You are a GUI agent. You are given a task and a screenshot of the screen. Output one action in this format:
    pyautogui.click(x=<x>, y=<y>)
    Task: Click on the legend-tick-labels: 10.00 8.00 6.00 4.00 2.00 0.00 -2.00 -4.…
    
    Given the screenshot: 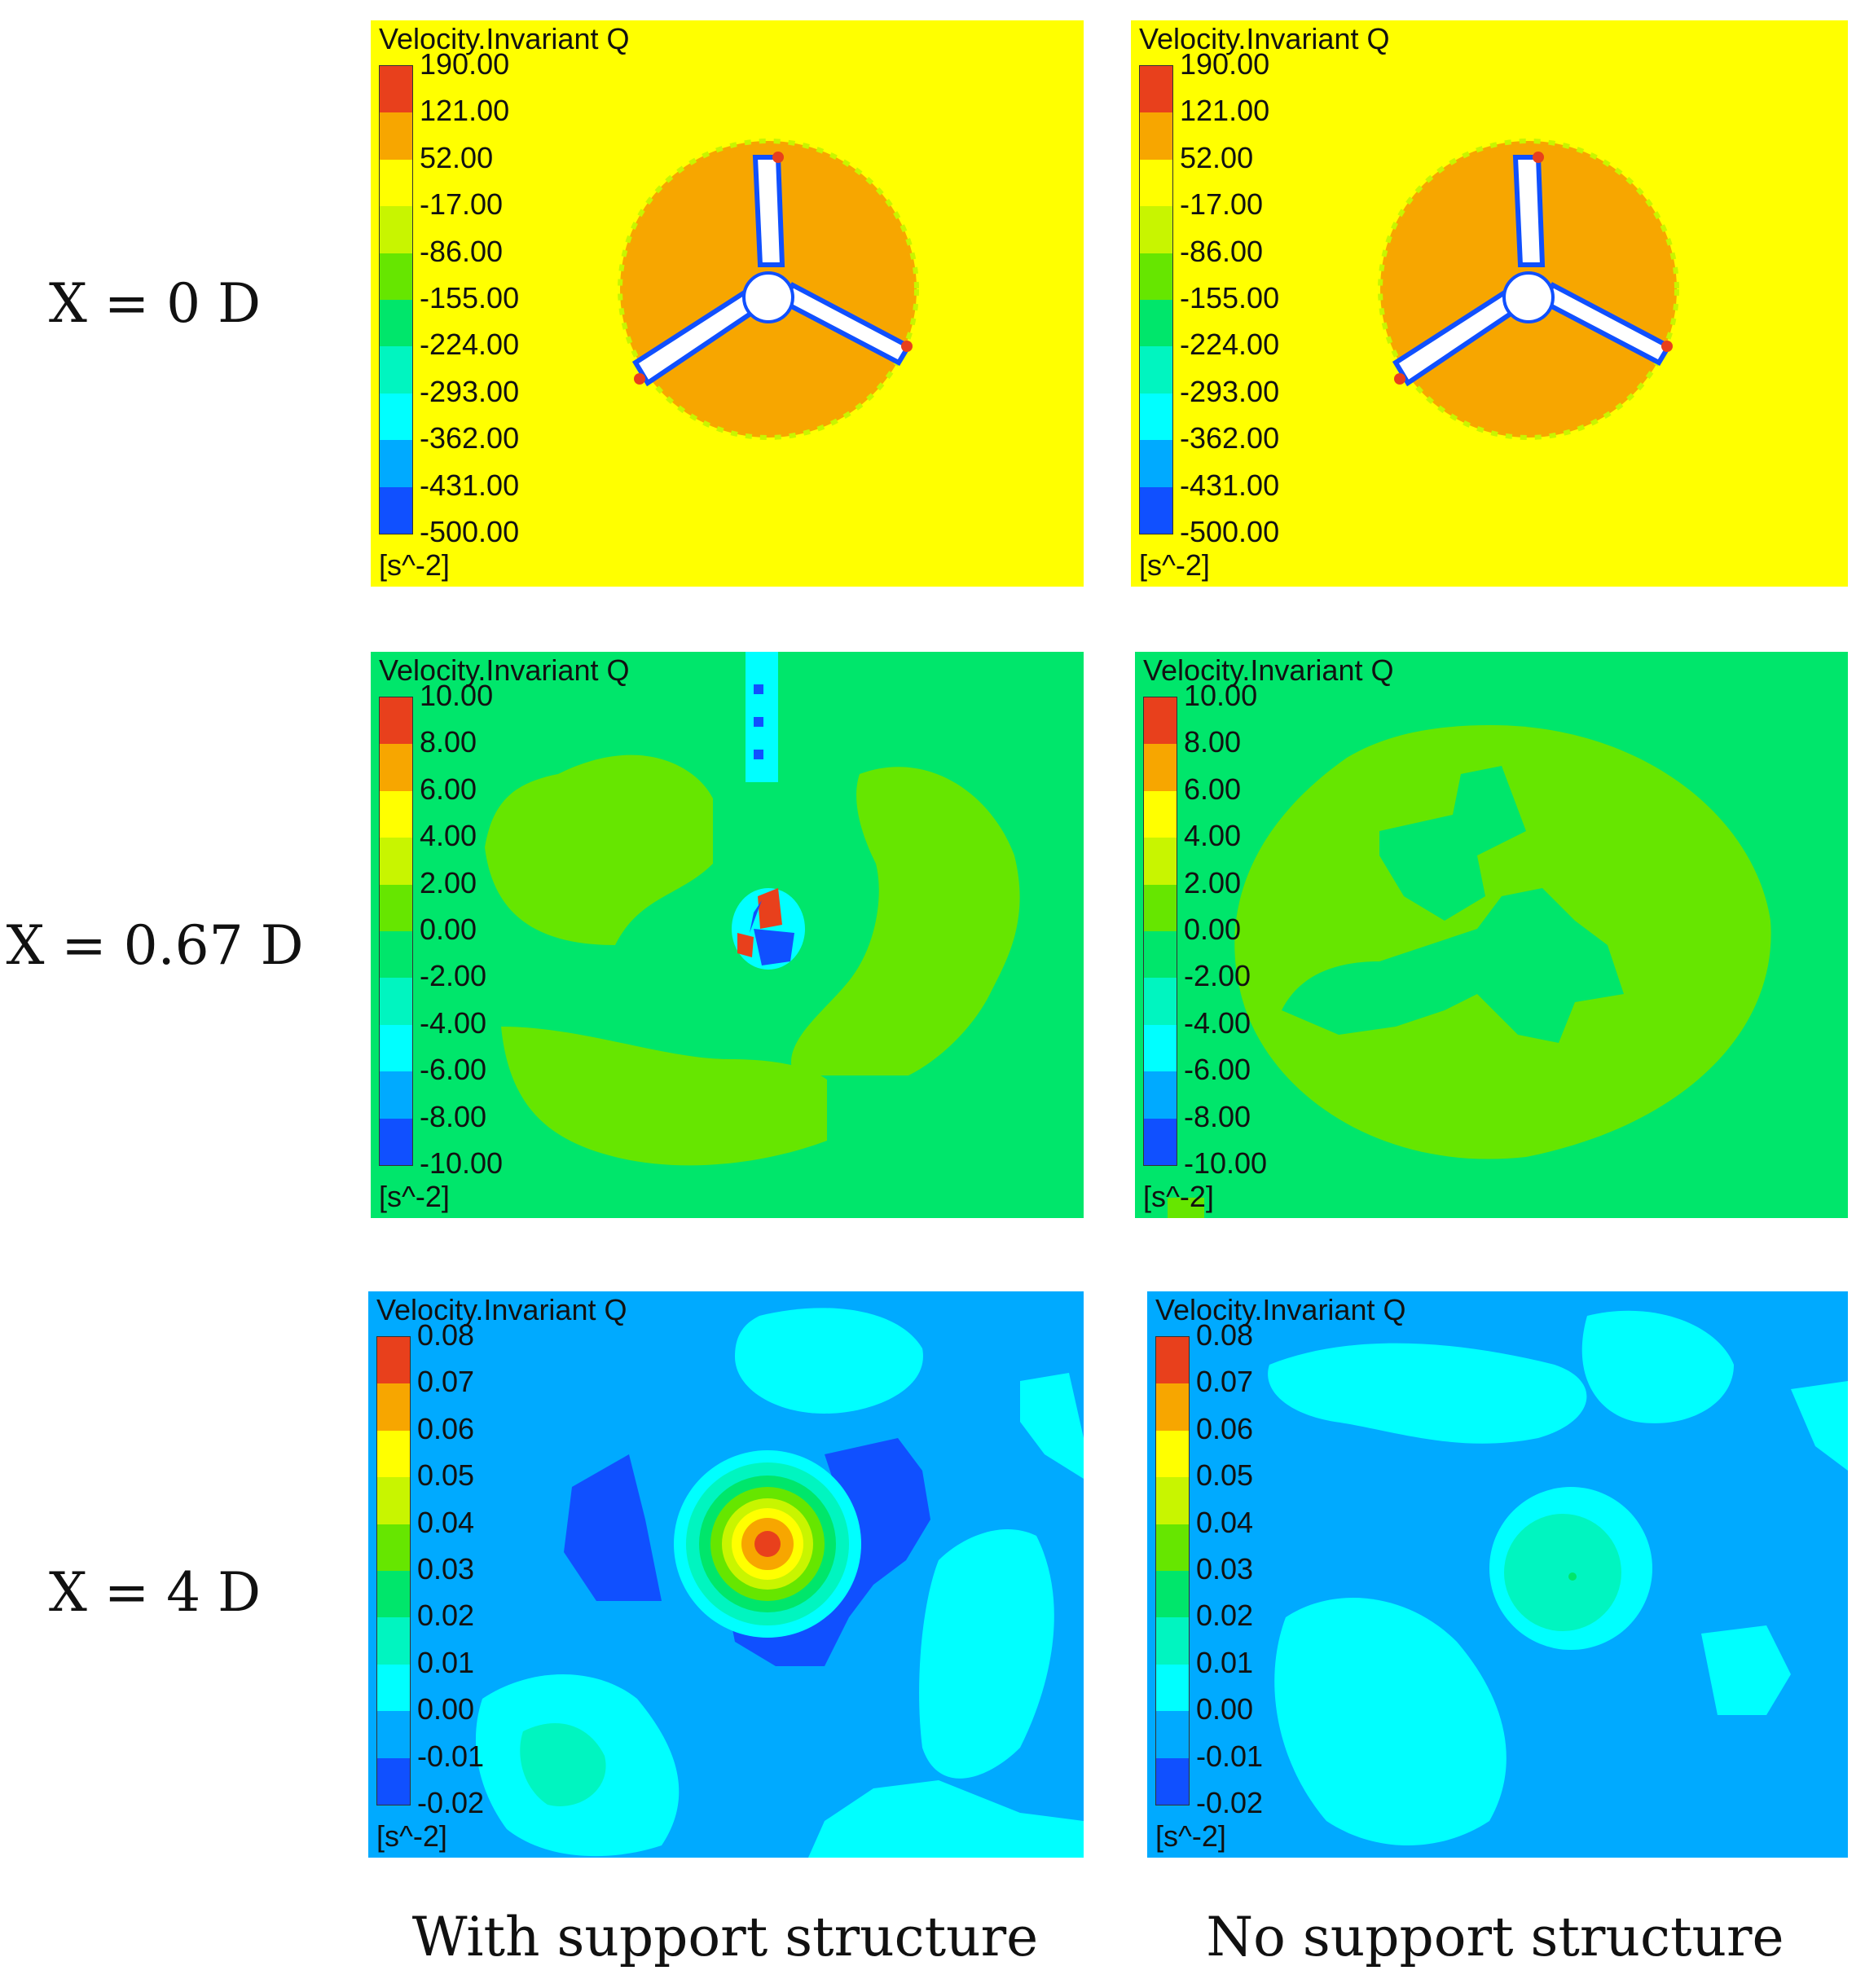 What is the action you would take?
    pyautogui.click(x=462, y=937)
    